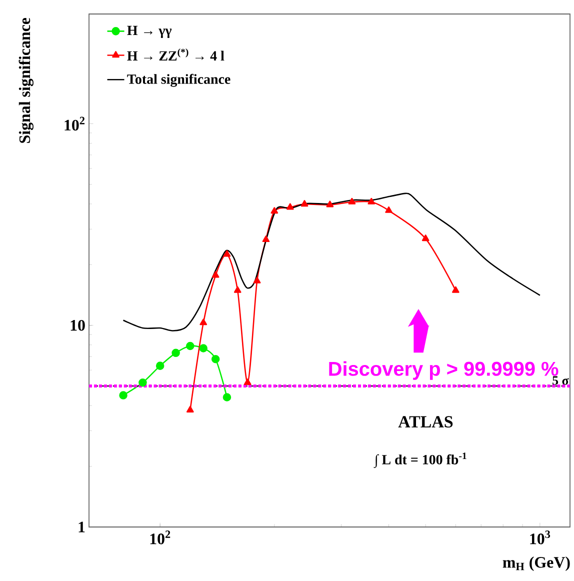  Describe the element at coordinates (77, 325) in the screenshot. I see `y-tick-label: 10` at that location.